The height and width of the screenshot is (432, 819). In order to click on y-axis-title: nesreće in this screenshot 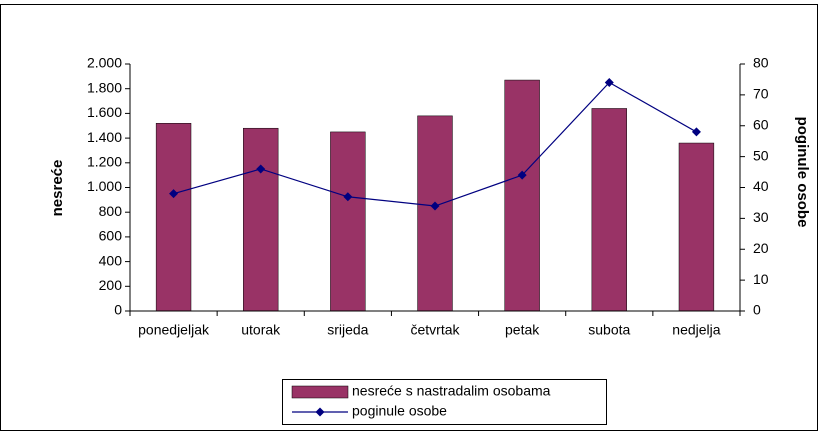, I will do `click(57, 188)`.